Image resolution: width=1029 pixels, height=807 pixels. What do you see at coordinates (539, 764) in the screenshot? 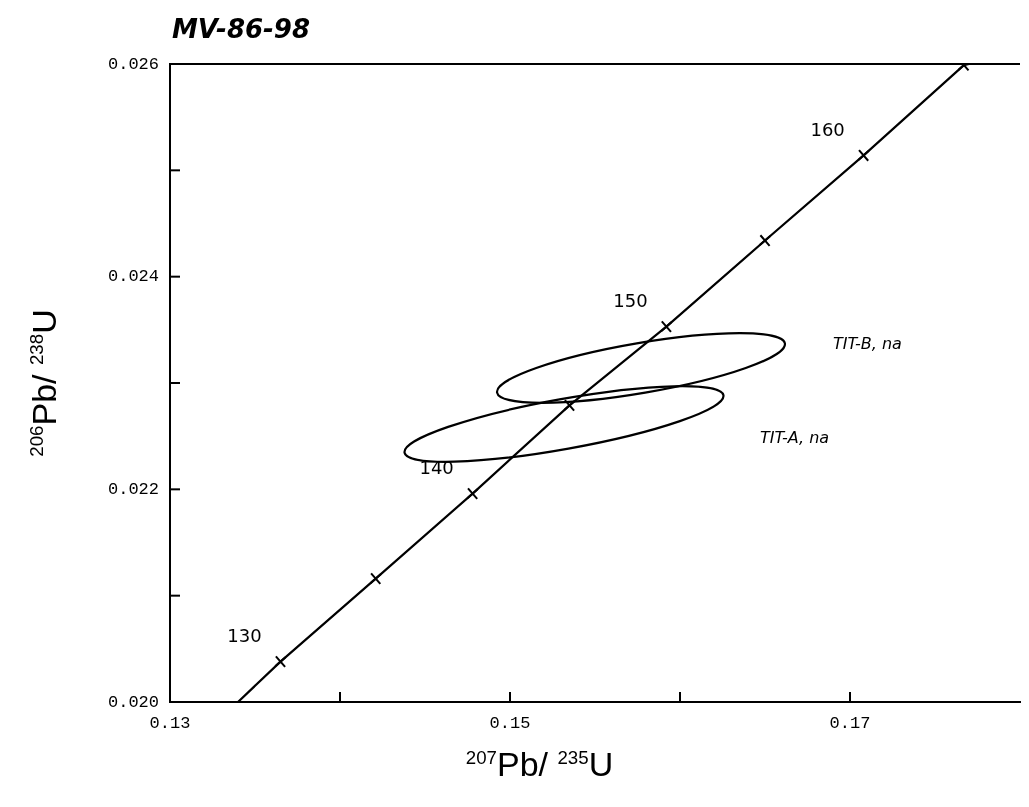
I see `x-axis-title: $^{207}$Pb/ $^{235}$U` at bounding box center [539, 764].